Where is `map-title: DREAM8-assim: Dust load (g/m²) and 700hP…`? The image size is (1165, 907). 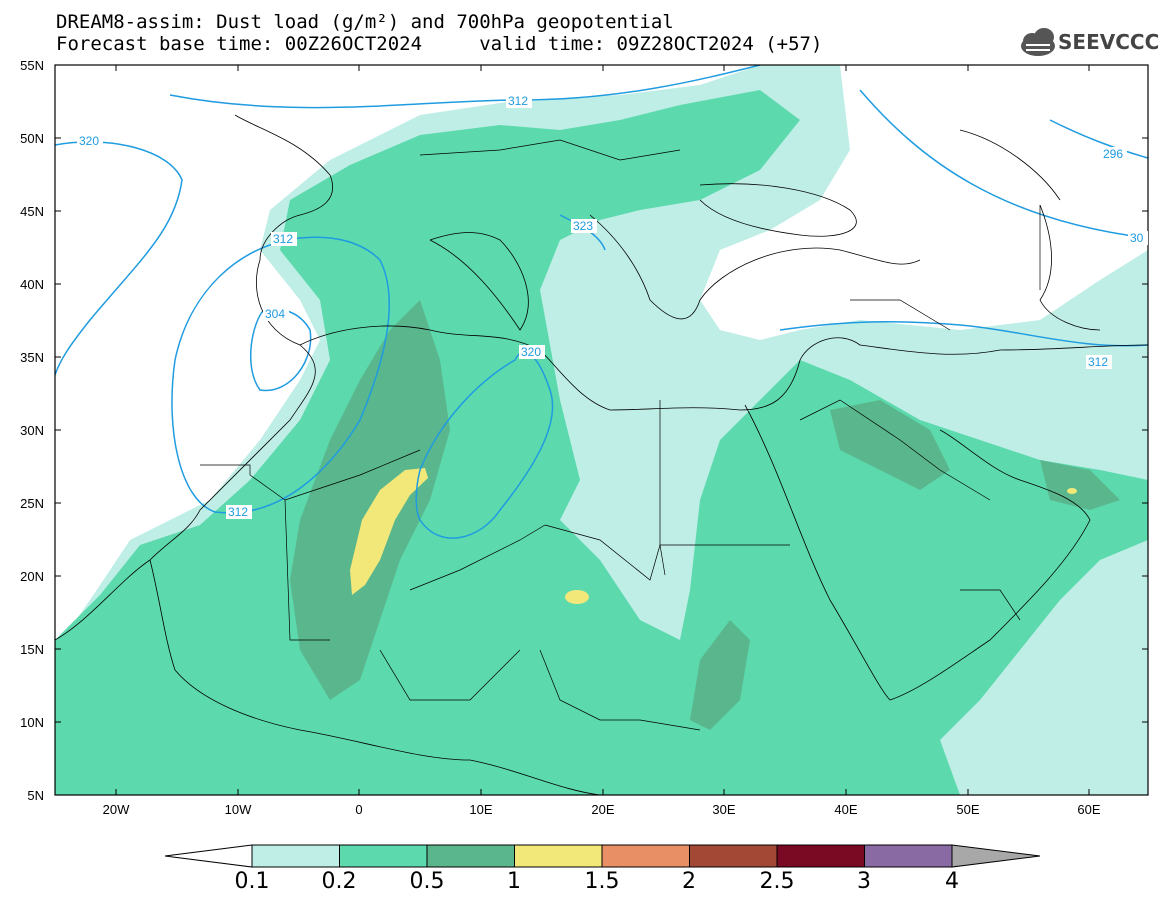 map-title: DREAM8-assim: Dust load (g/m²) and 700hP… is located at coordinates (365, 22).